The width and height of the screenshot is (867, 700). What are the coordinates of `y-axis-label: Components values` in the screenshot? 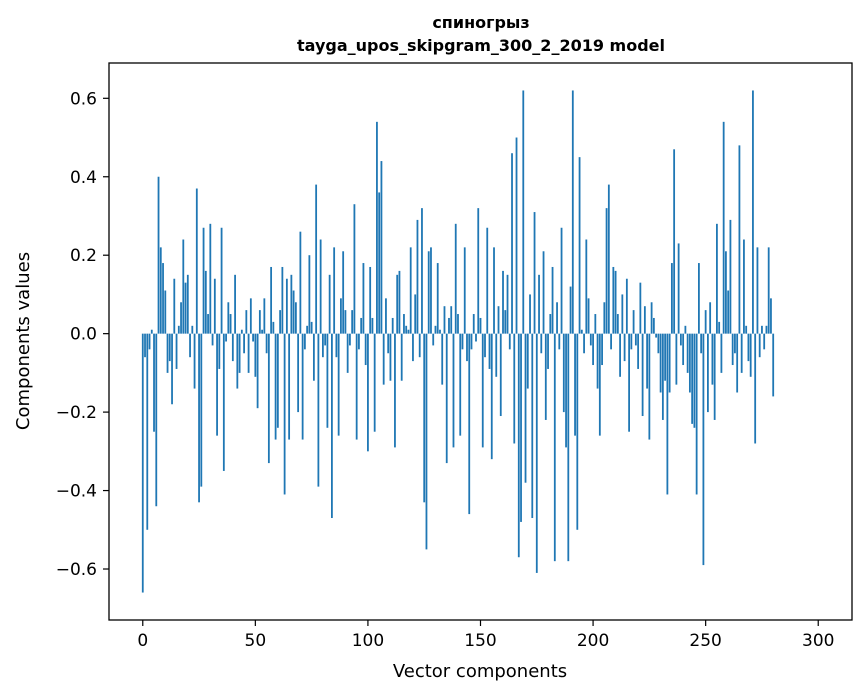 It's located at (23, 341).